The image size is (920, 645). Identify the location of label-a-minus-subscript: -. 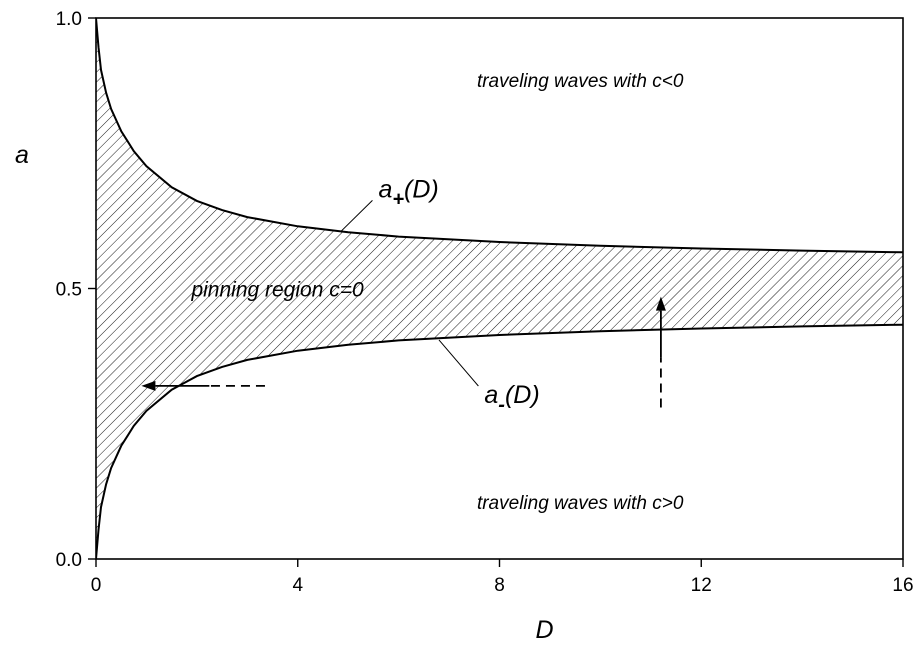
(501, 405).